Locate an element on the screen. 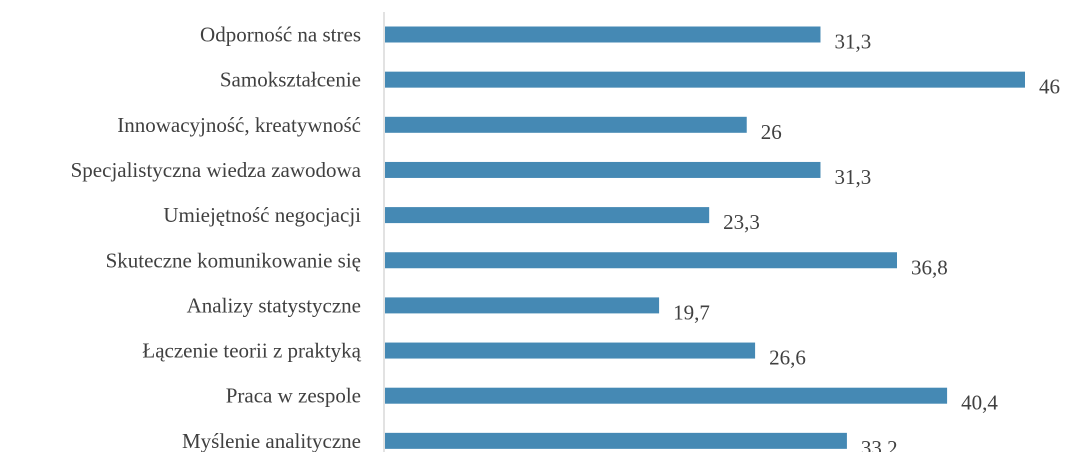 The width and height of the screenshot is (1068, 452). category-label-8: Praca w zespole is located at coordinates (293, 396).